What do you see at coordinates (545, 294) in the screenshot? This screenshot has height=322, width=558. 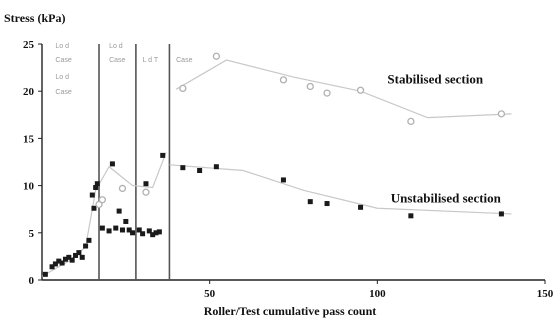 I see `x-tick-label: 150` at bounding box center [545, 294].